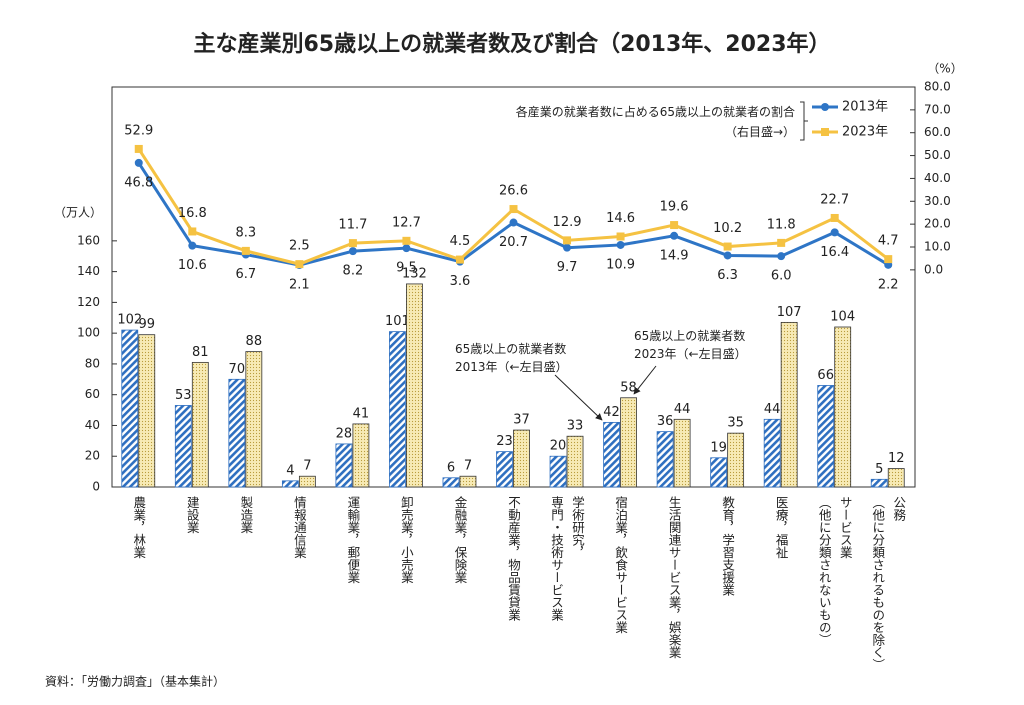  What do you see at coordinates (825, 132) in the screenshot?
I see `legend-swatch` at bounding box center [825, 132].